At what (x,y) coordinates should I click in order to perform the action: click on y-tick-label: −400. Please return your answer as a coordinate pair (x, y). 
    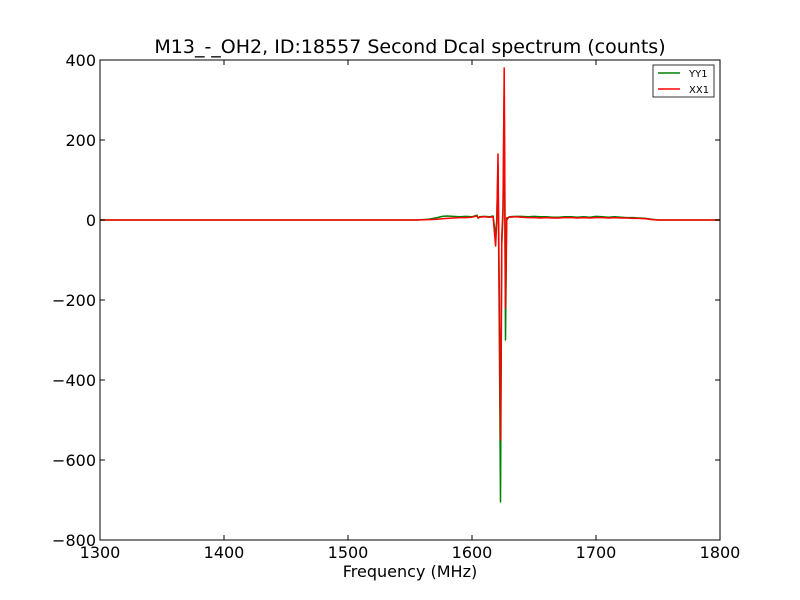
    Looking at the image, I should click on (74, 380).